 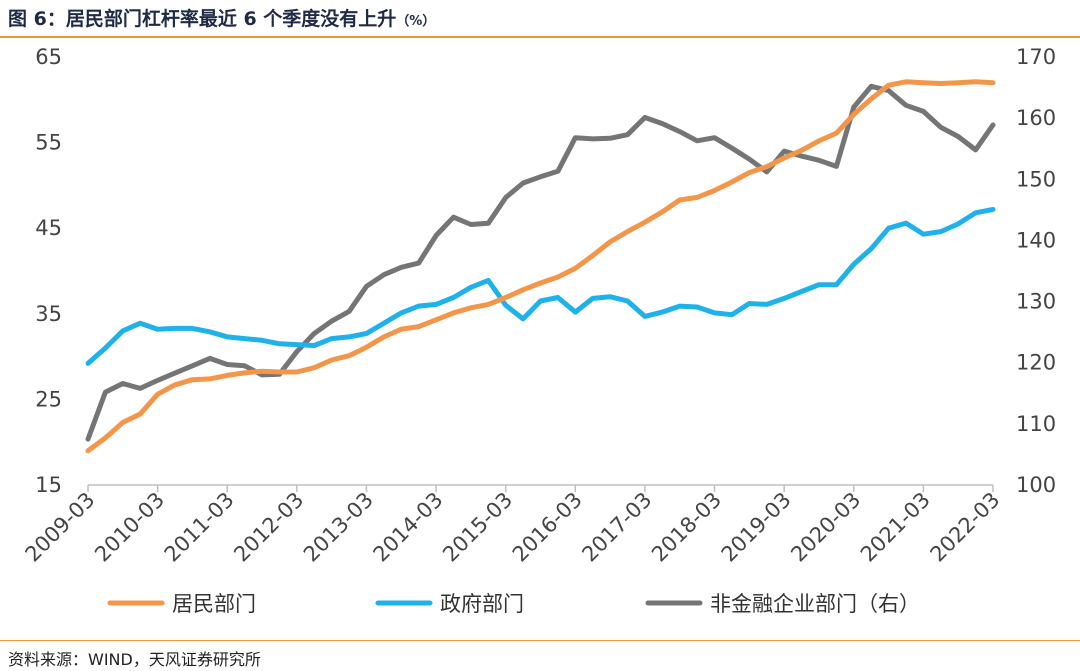 I want to click on x-tick-label: 2017-03, so click(x=616, y=527).